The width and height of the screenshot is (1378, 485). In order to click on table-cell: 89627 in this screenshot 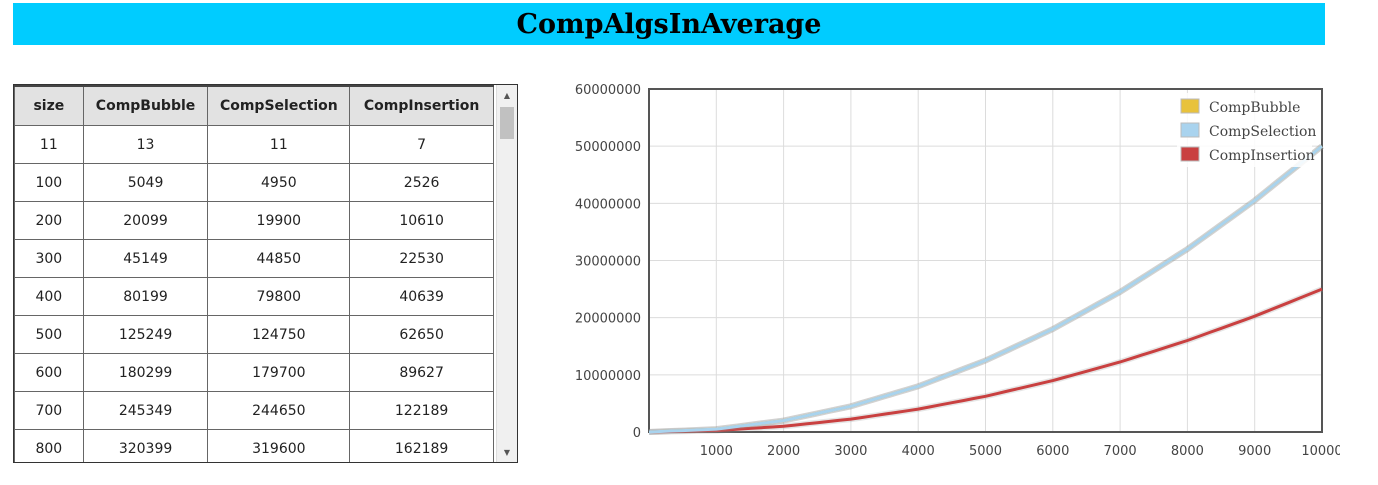, I will do `click(421, 372)`.